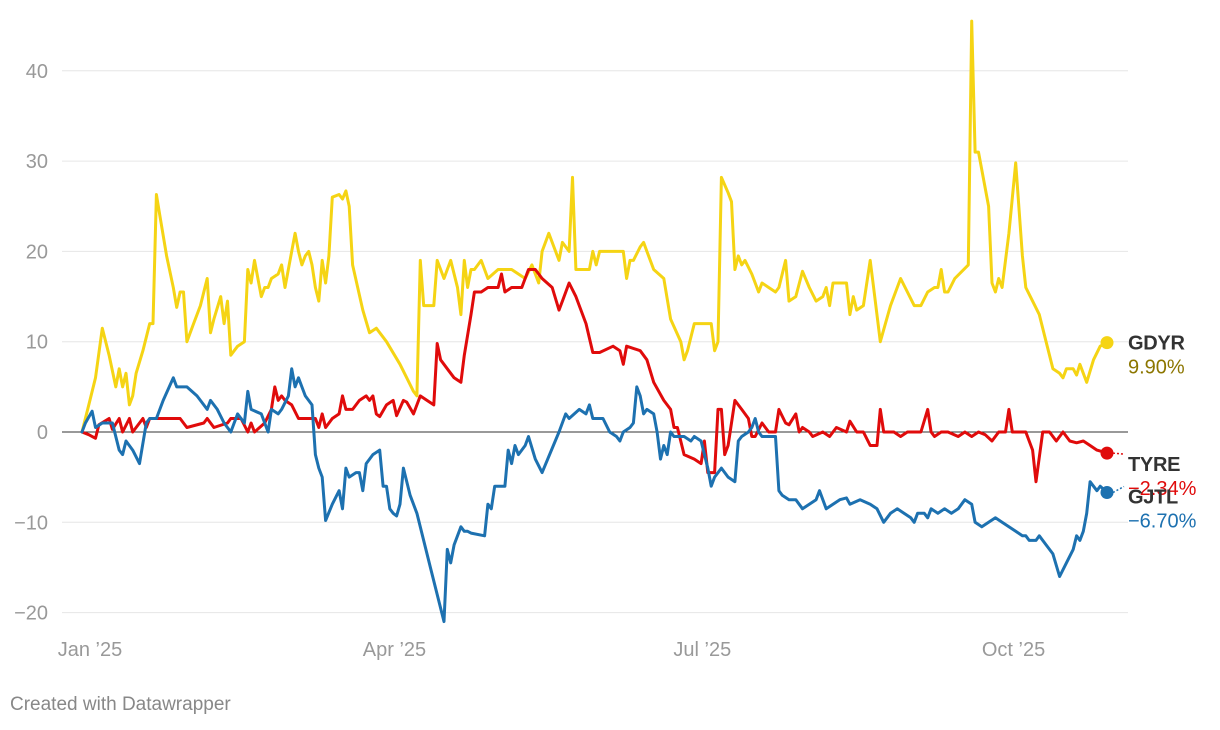  What do you see at coordinates (1154, 465) in the screenshot?
I see `series-name-label: TYRE` at bounding box center [1154, 465].